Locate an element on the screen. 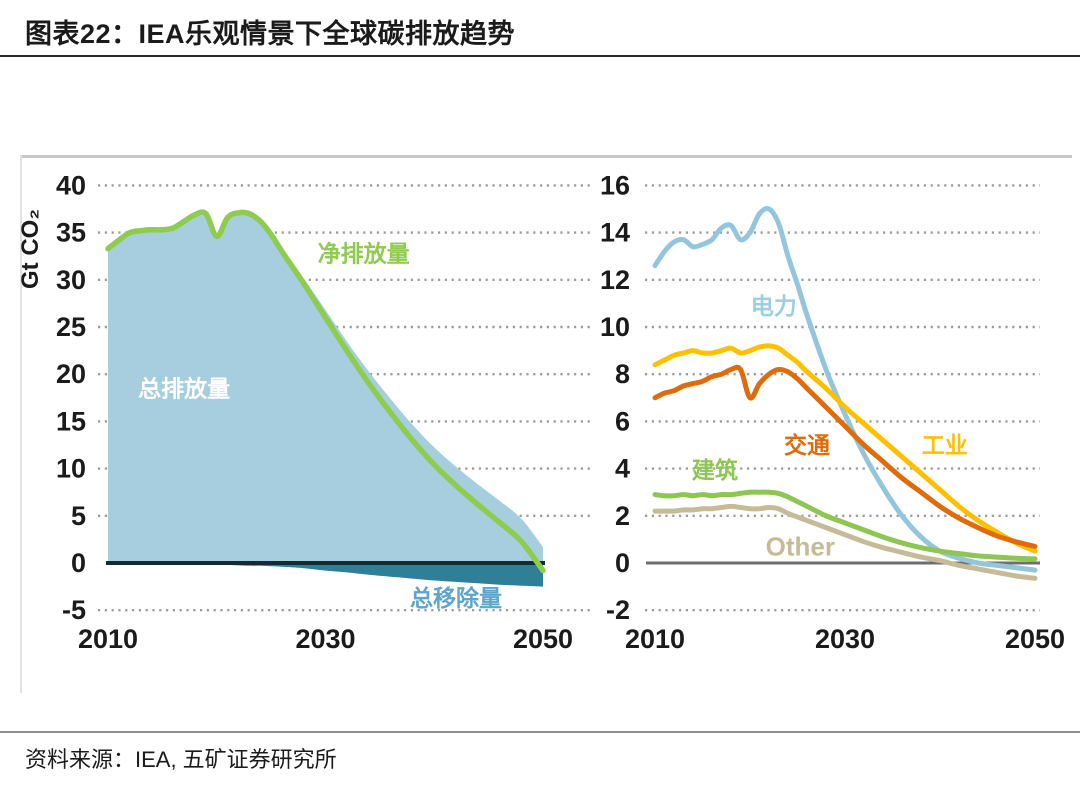 The width and height of the screenshot is (1080, 793). page-title: 图表22：IEA乐观情景下全球碳排放趋势 is located at coordinates (270, 34).